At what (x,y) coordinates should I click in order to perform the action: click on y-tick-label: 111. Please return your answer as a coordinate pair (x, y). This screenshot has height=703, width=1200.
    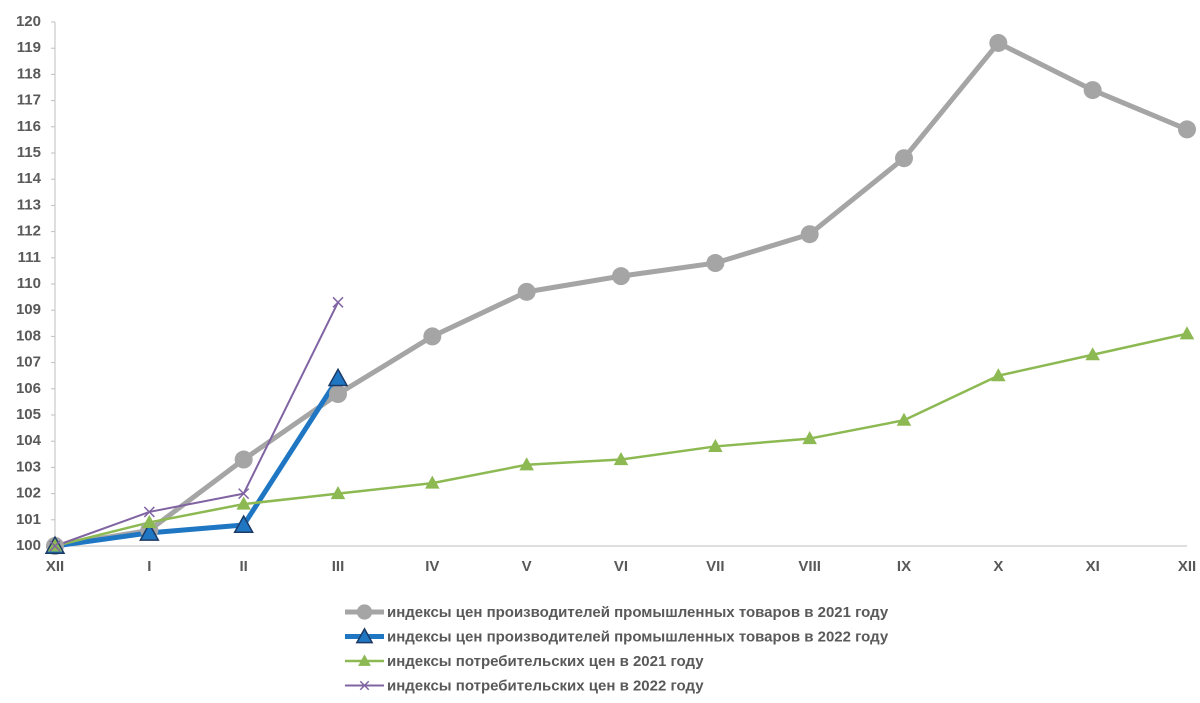
    Looking at the image, I should click on (29, 257).